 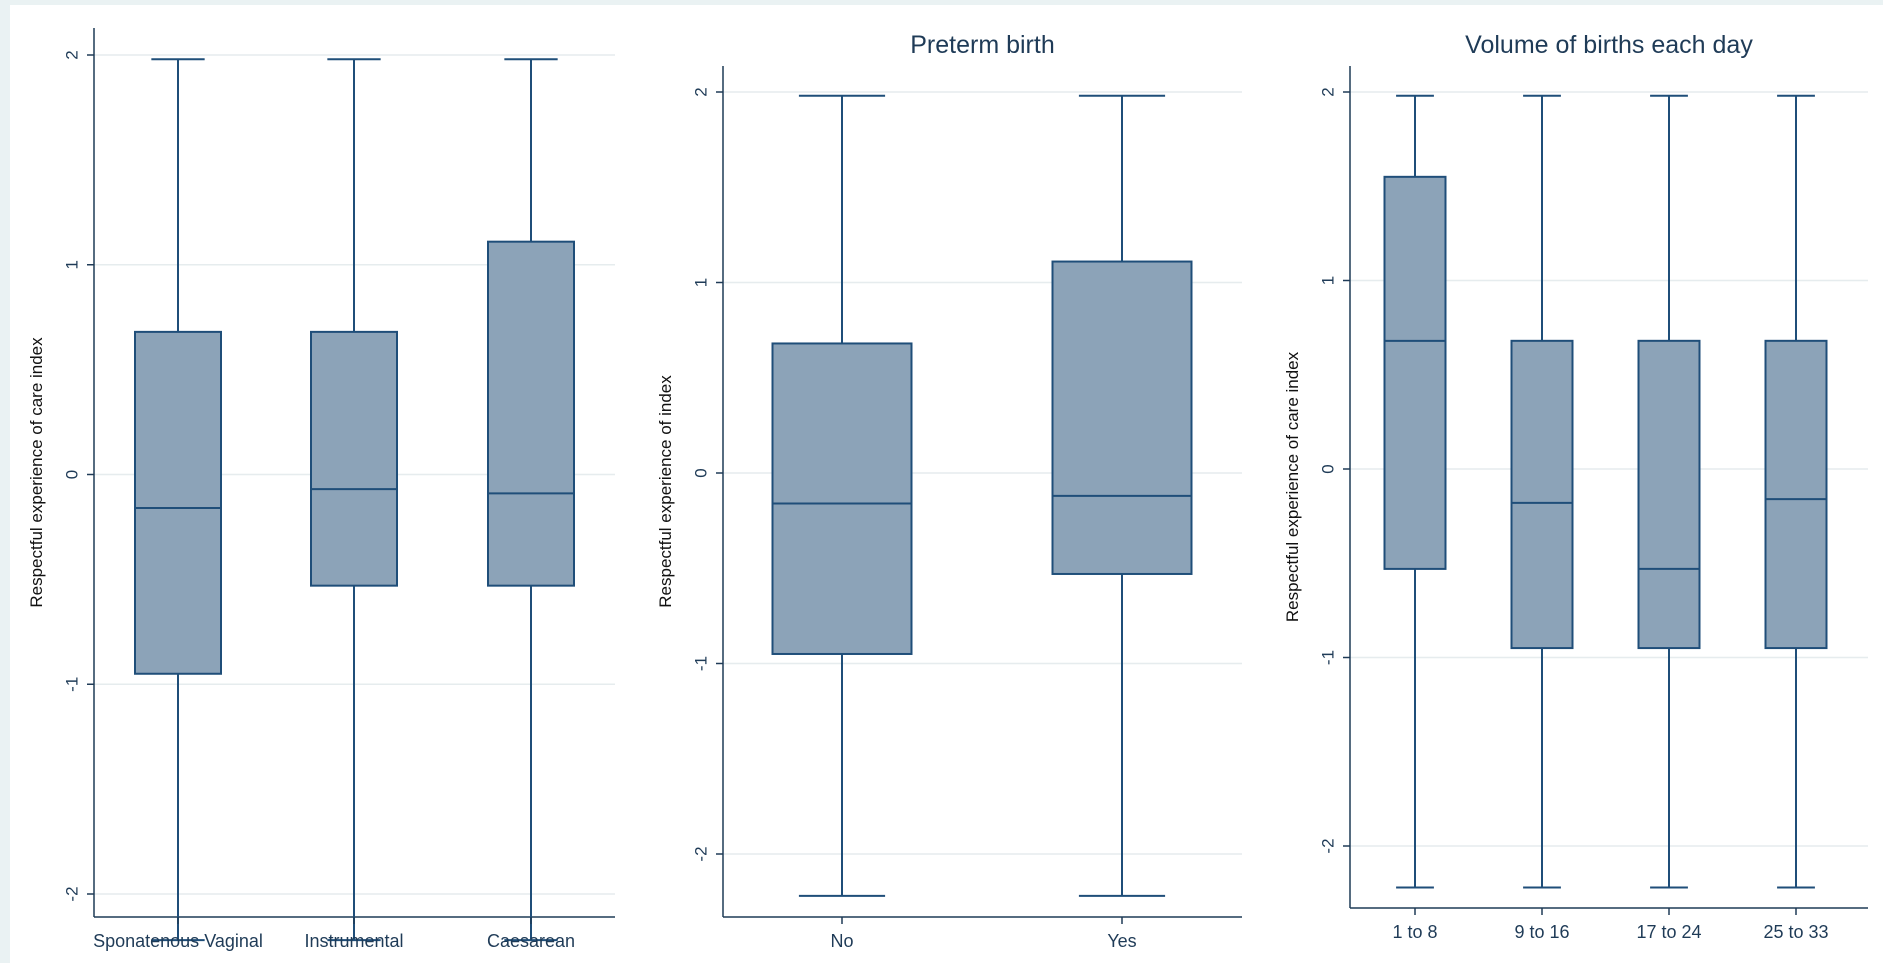 What do you see at coordinates (701, 282) in the screenshot?
I see `panel2-y-tick-label: 1` at bounding box center [701, 282].